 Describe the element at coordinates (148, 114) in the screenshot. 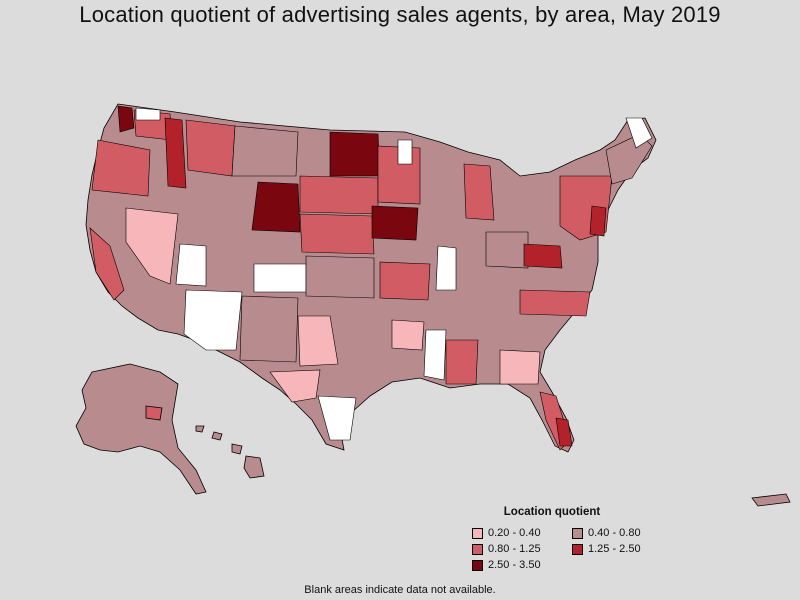

I see `region-north-wa-nodata` at that location.